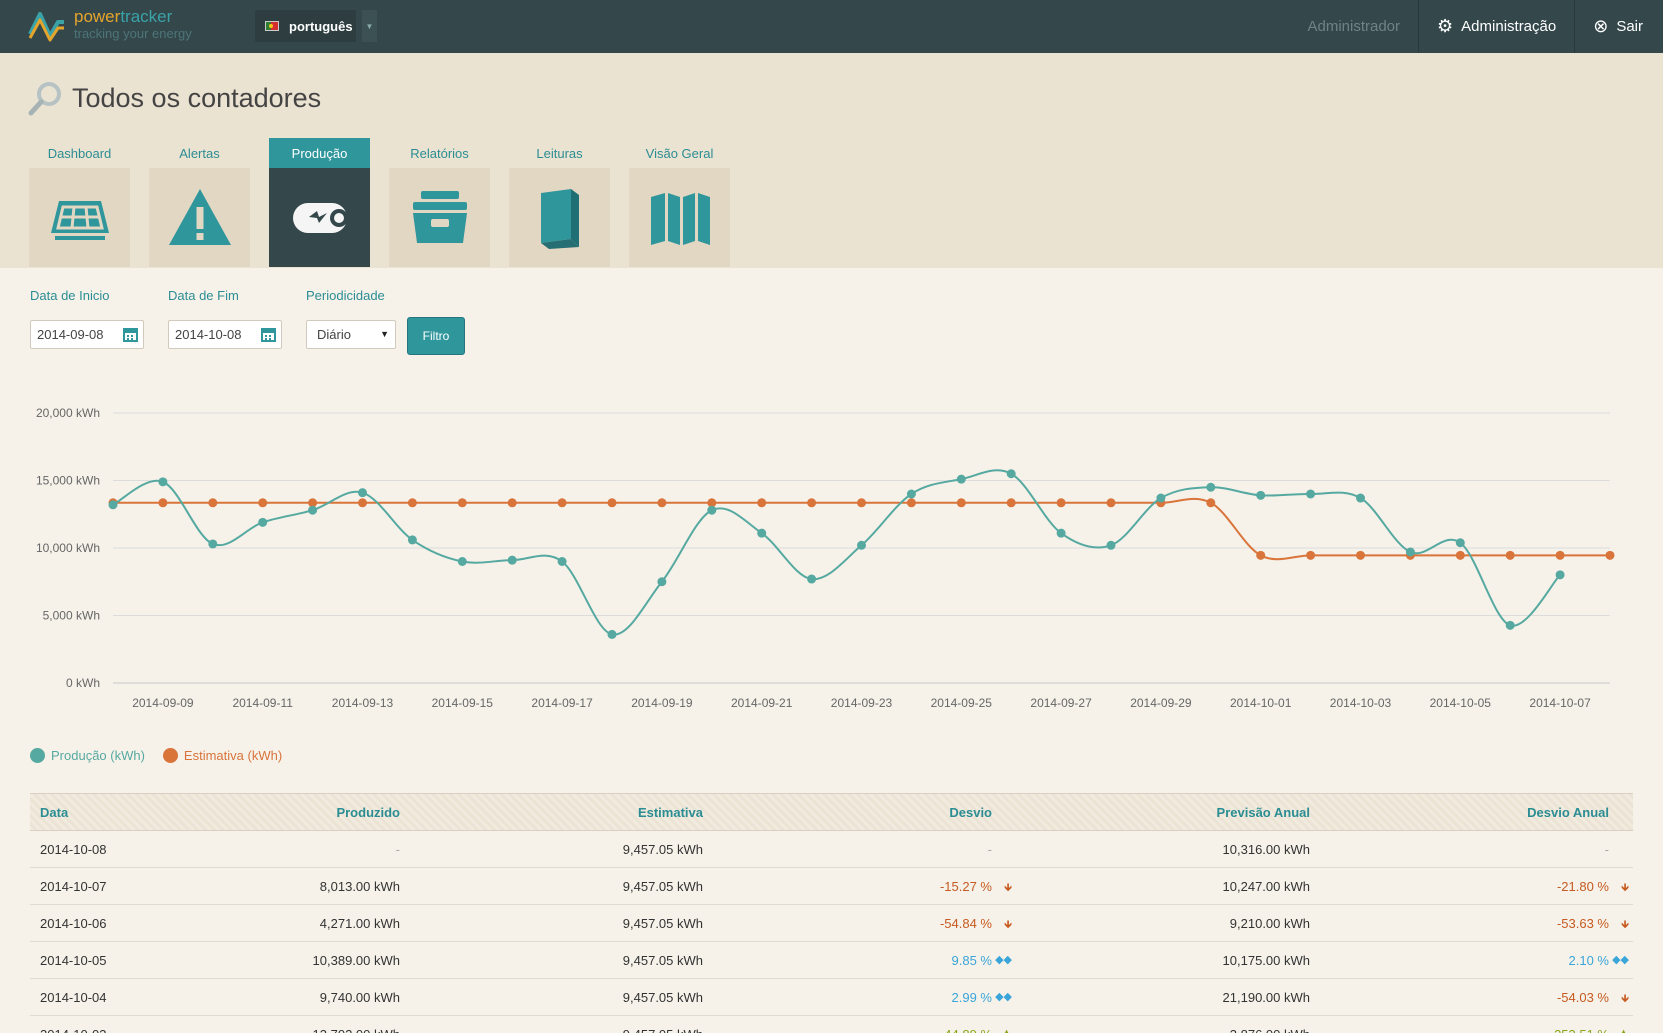  What do you see at coordinates (321, 26) in the screenshot?
I see `language-label: português` at bounding box center [321, 26].